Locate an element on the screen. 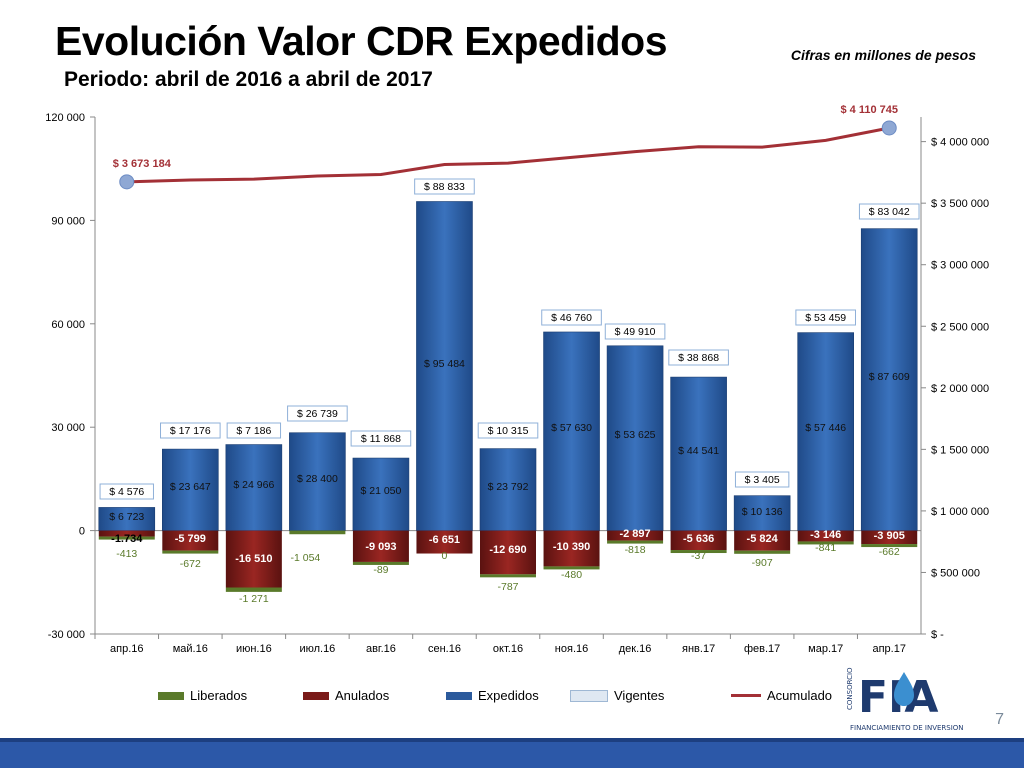 Image resolution: width=1024 pixels, height=768 pixels. data-label-expedidos: $ 95 484 is located at coordinates (444, 364).